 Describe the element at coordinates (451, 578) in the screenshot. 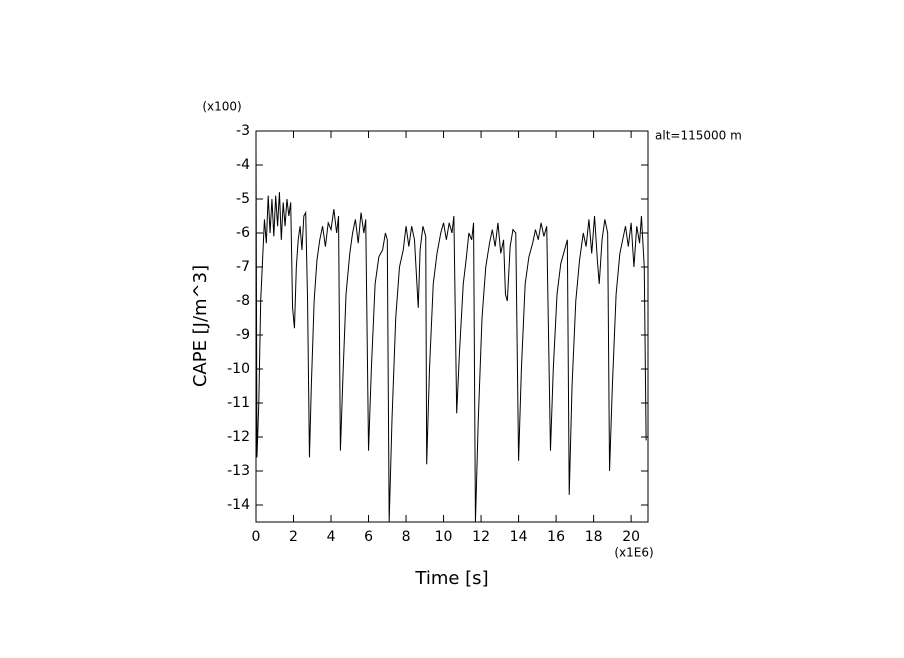

I see `x-axis-title: Time [s]` at that location.